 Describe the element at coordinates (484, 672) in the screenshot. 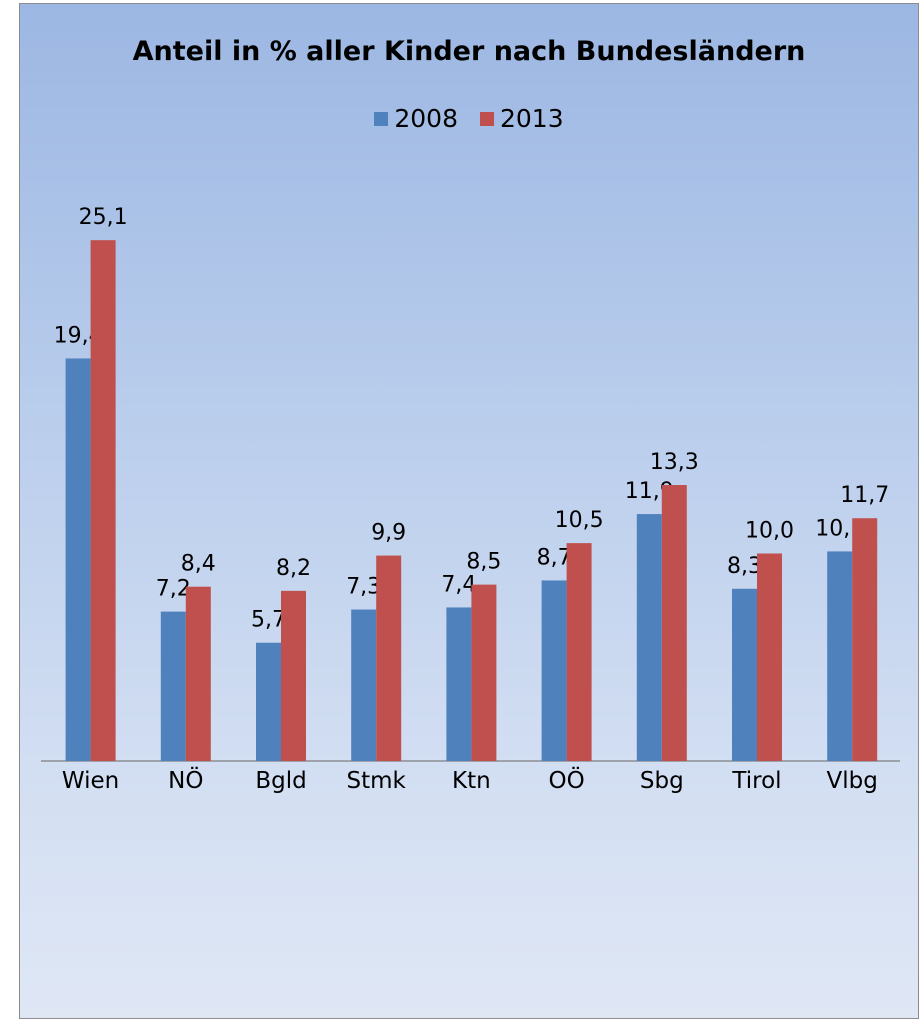

I see `bar-2013-Ktn` at that location.